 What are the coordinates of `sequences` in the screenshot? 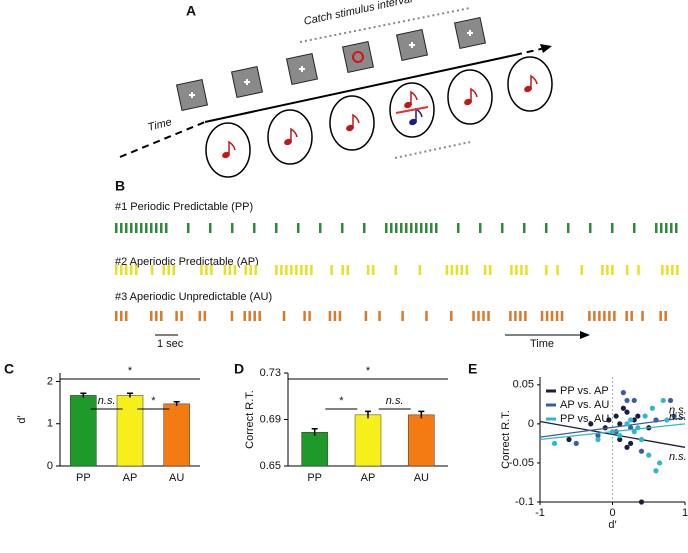 It's located at (397, 272).